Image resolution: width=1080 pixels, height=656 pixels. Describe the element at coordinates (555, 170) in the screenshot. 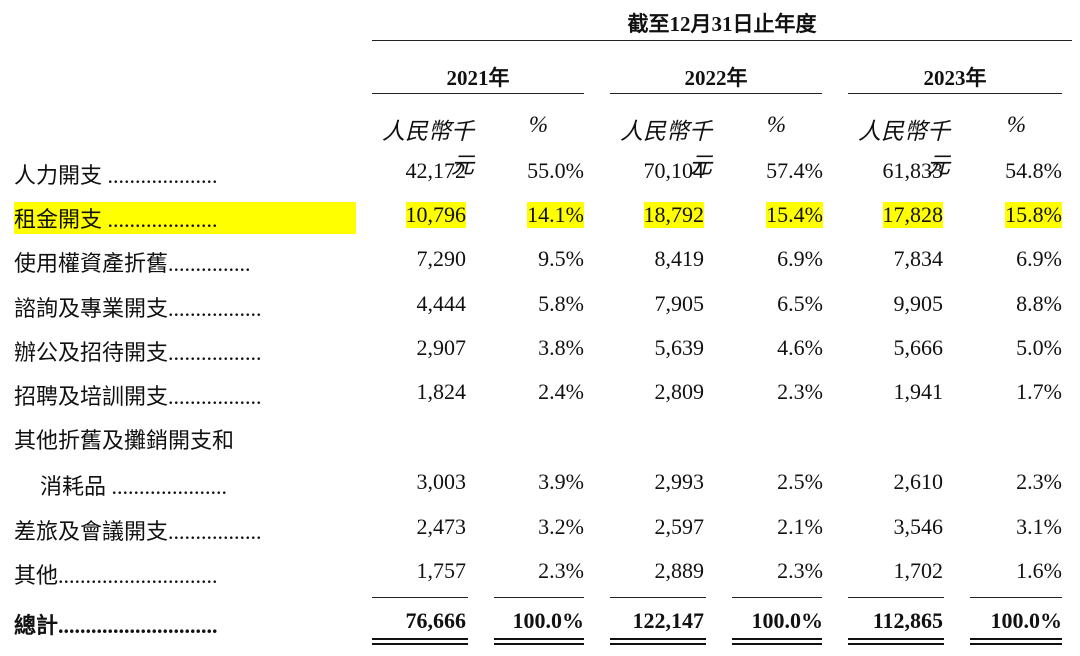

I see `percent-2021: 55.0%` at that location.